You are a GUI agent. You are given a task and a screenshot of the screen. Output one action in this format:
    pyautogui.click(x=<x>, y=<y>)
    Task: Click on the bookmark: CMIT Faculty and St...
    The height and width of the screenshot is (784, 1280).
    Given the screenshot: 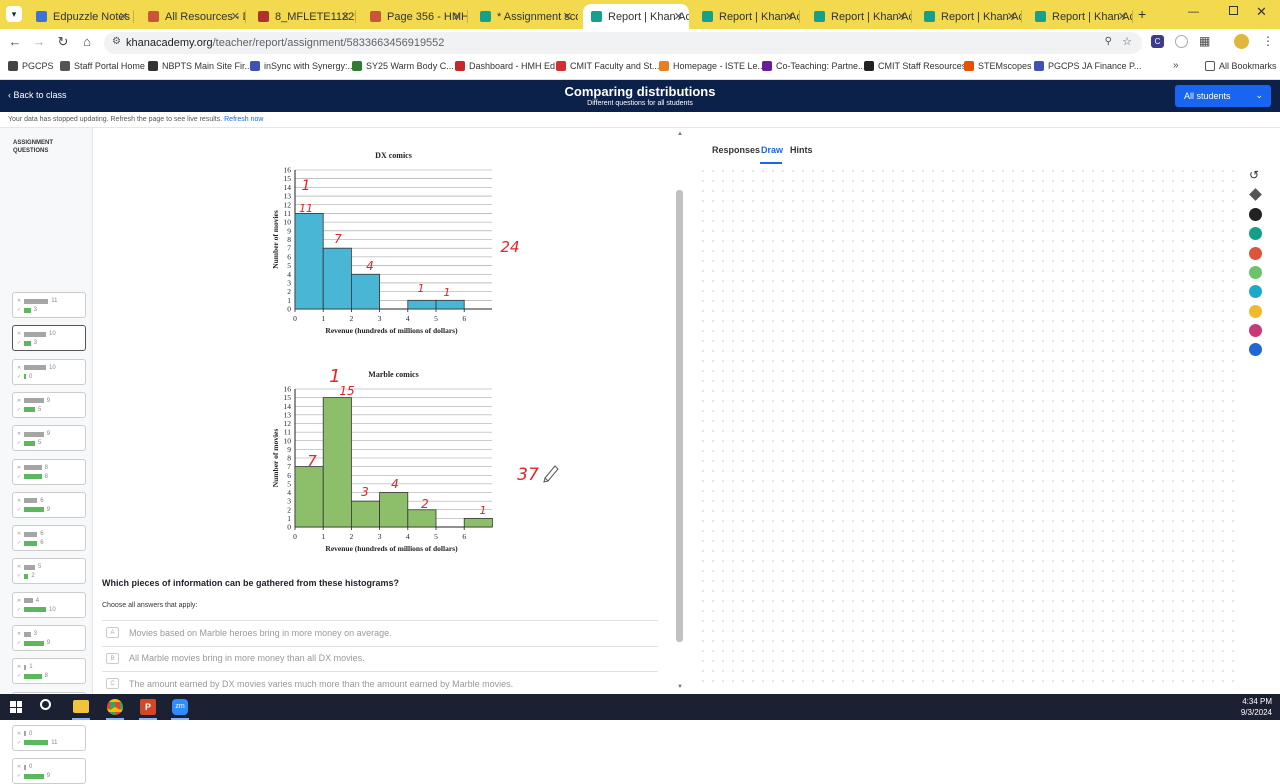 What is the action you would take?
    pyautogui.click(x=607, y=66)
    